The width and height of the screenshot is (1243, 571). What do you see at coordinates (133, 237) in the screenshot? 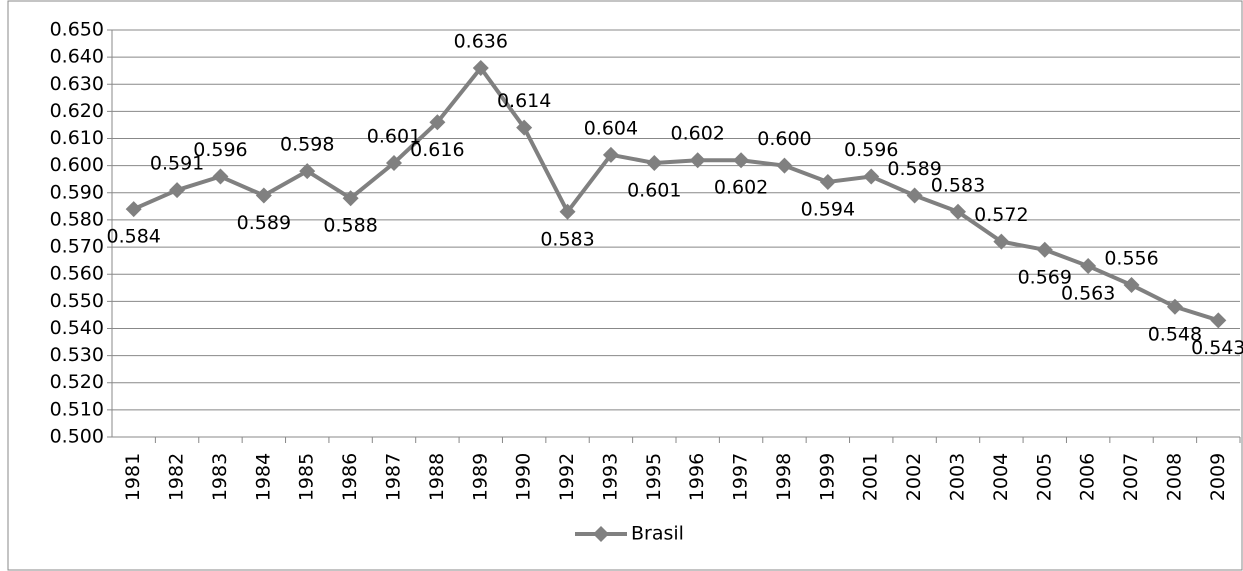
I see `data-label: 0.584` at bounding box center [133, 237].